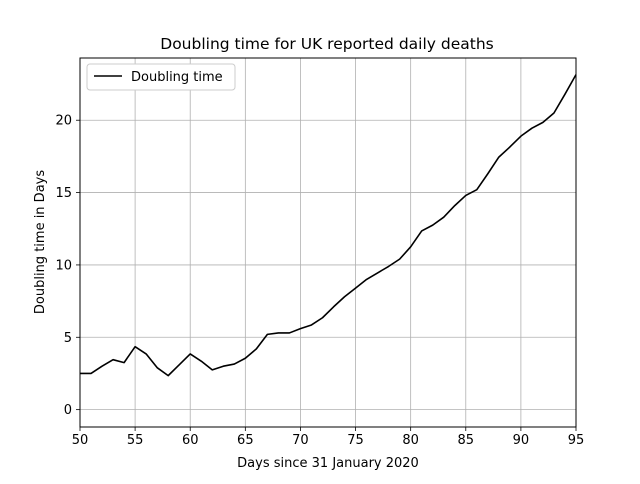  I want to click on x-tick-label: 50, so click(80, 440).